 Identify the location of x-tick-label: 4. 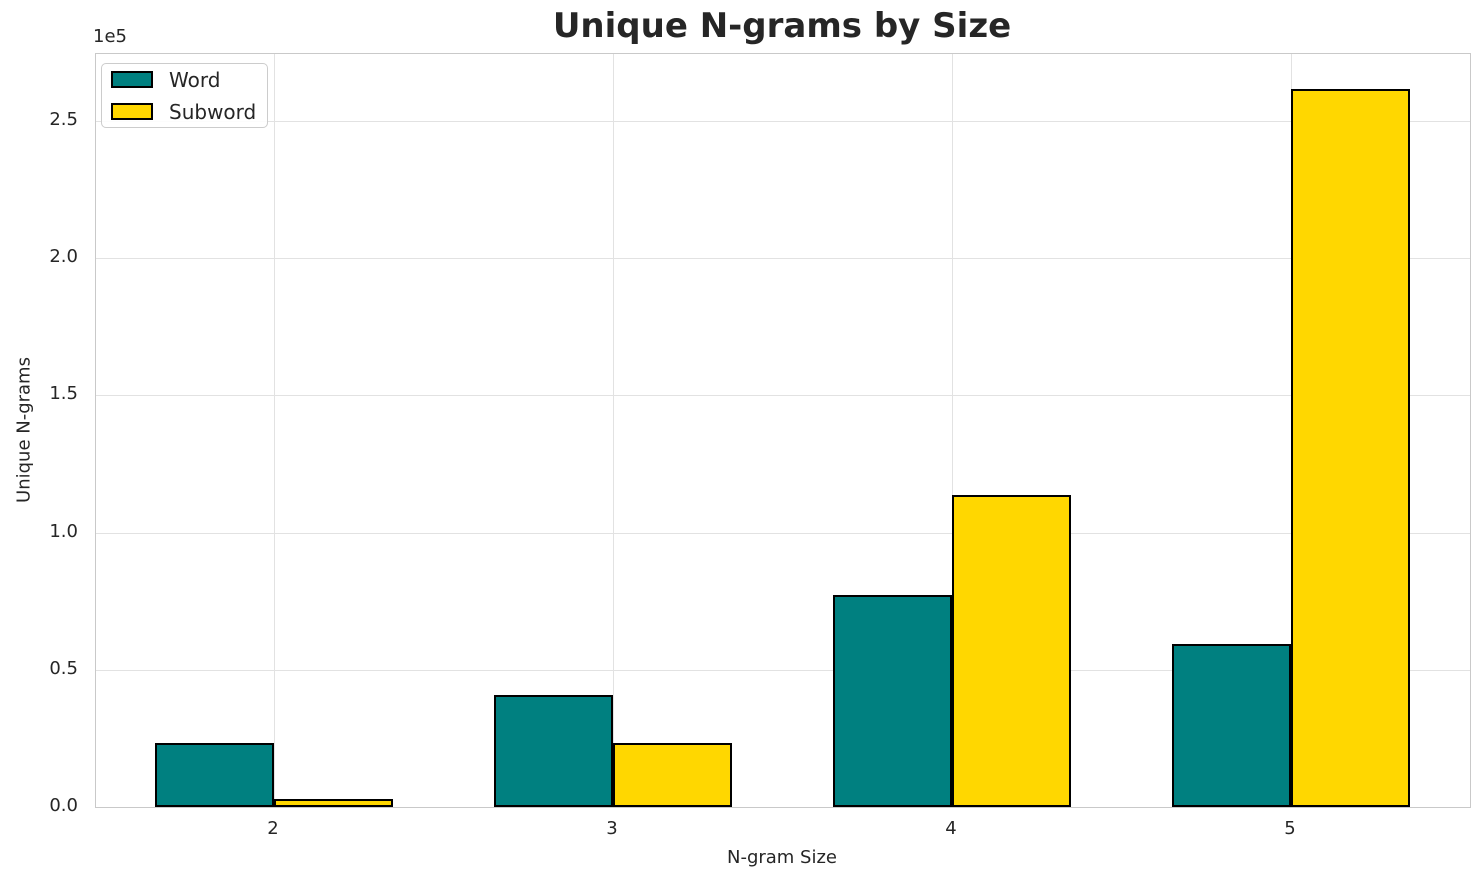
(951, 828).